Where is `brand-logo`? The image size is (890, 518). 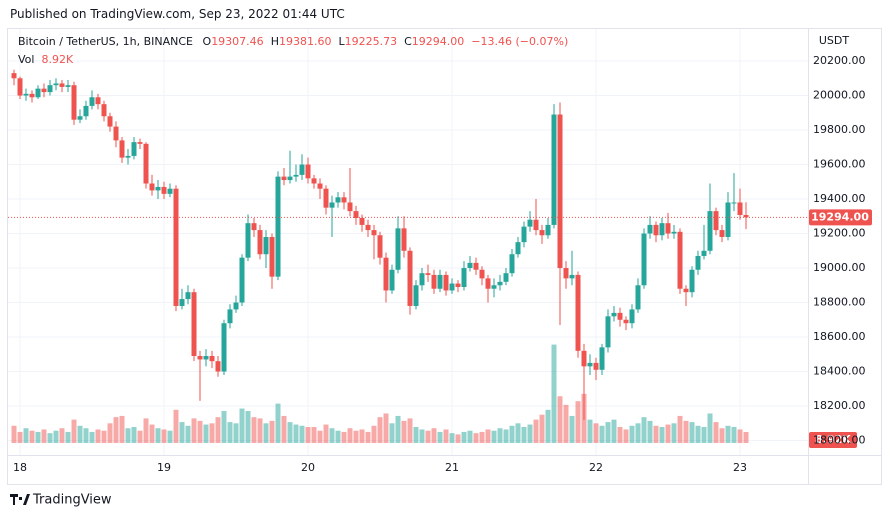
brand-logo is located at coordinates (20, 499).